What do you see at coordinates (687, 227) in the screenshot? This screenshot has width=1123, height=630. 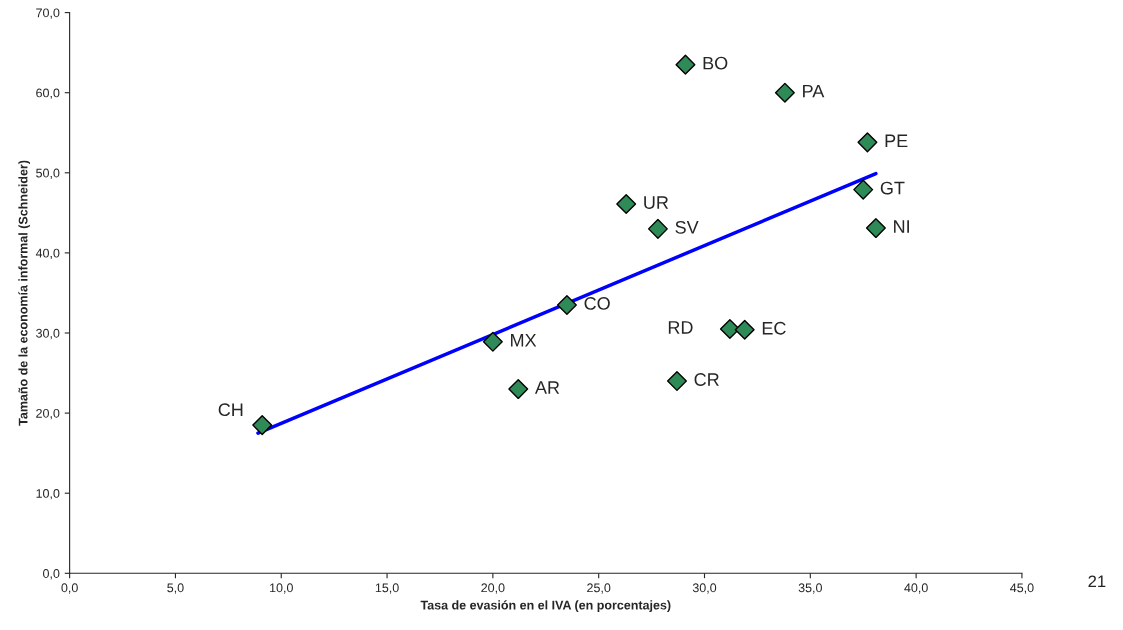 I see `annotation: SV` at bounding box center [687, 227].